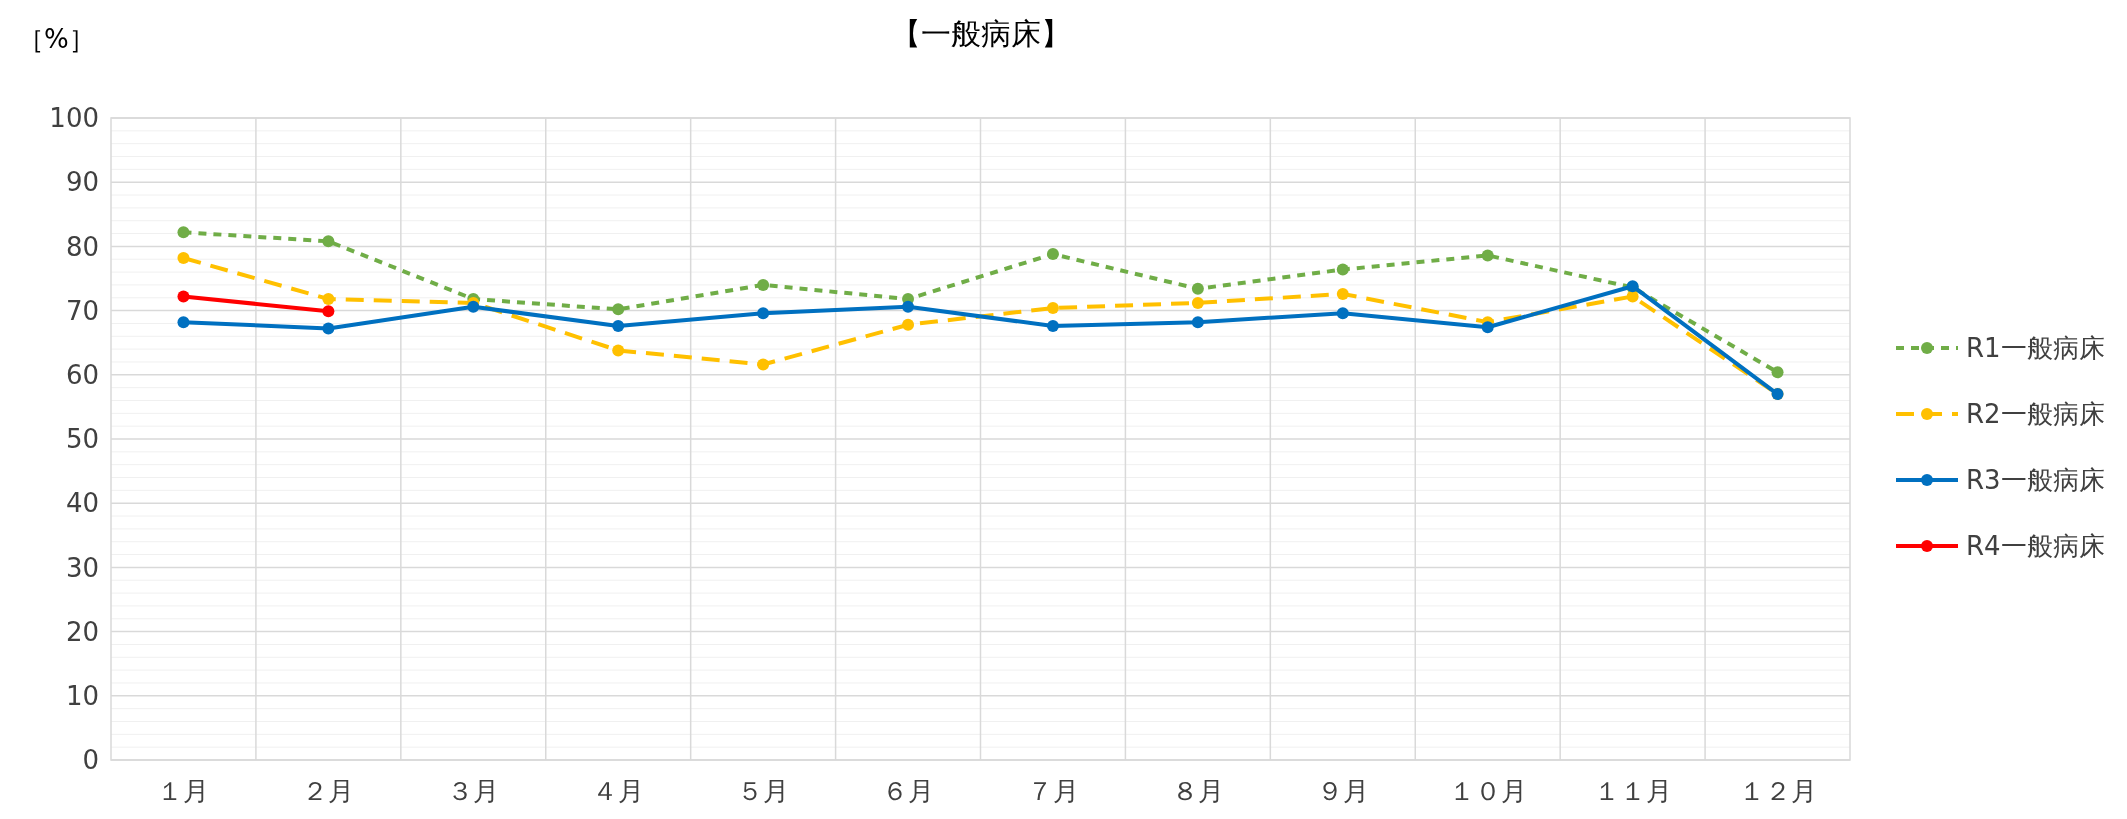 The height and width of the screenshot is (819, 2127). I want to click on y-tick-label: 60, so click(82, 374).